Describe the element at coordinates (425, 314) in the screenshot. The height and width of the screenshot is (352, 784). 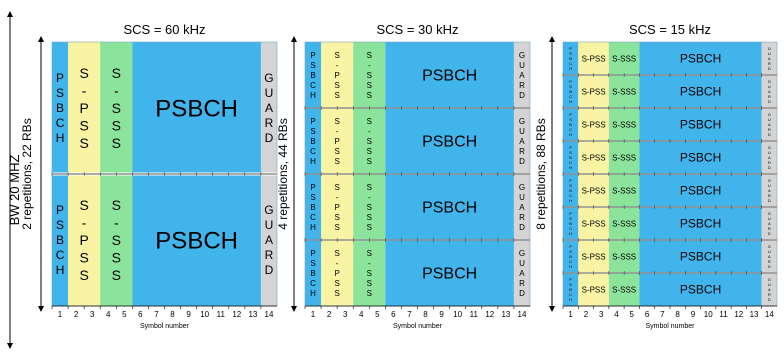
I see `symbol-number-tick: 8` at that location.